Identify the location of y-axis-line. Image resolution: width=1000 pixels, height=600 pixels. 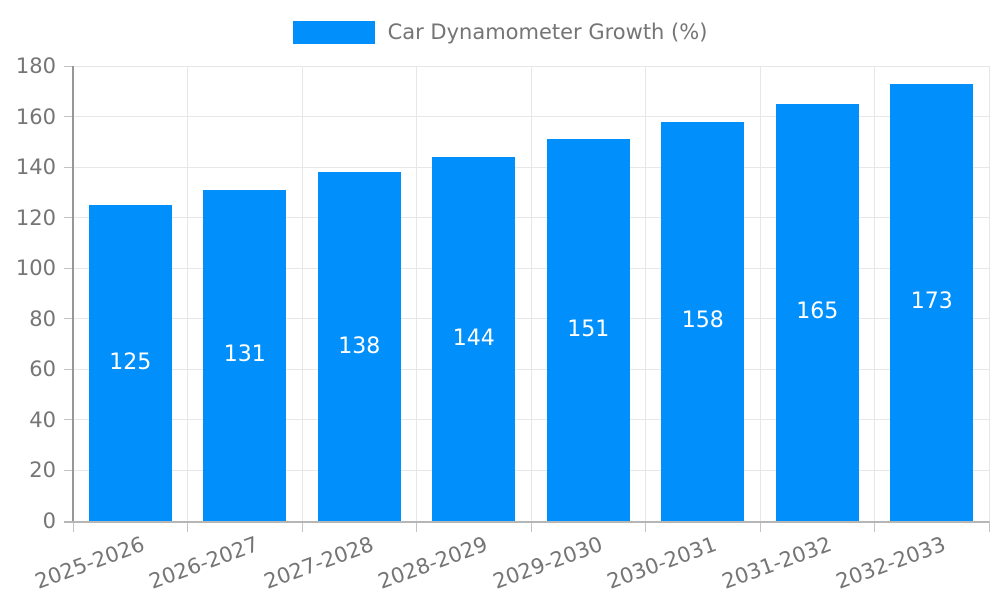
(73, 293).